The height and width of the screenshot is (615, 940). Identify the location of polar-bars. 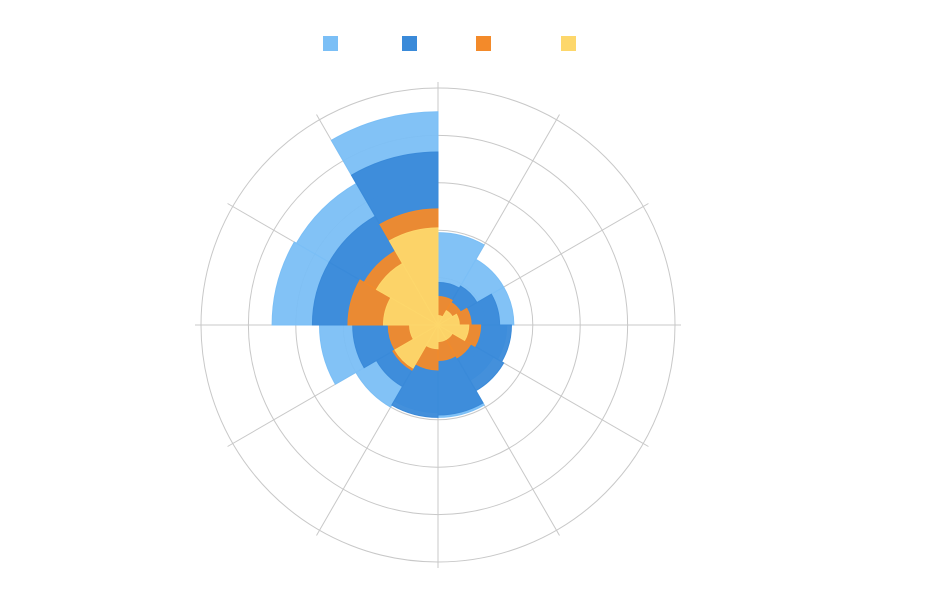
(393, 264).